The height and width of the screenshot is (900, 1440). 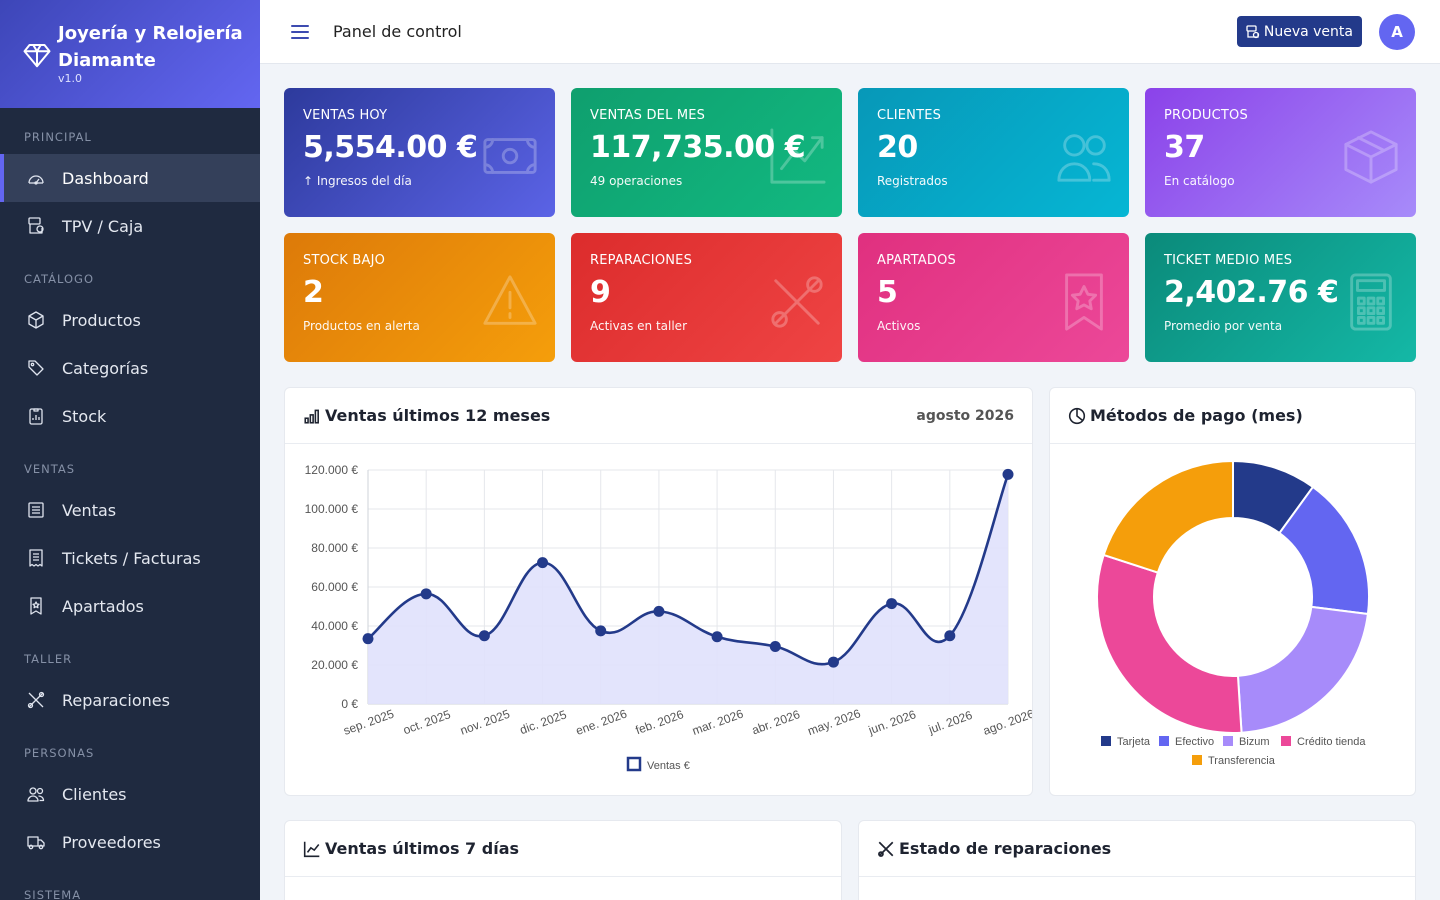 What do you see at coordinates (349, 704) in the screenshot?
I see `y-tick-label: 0 €` at bounding box center [349, 704].